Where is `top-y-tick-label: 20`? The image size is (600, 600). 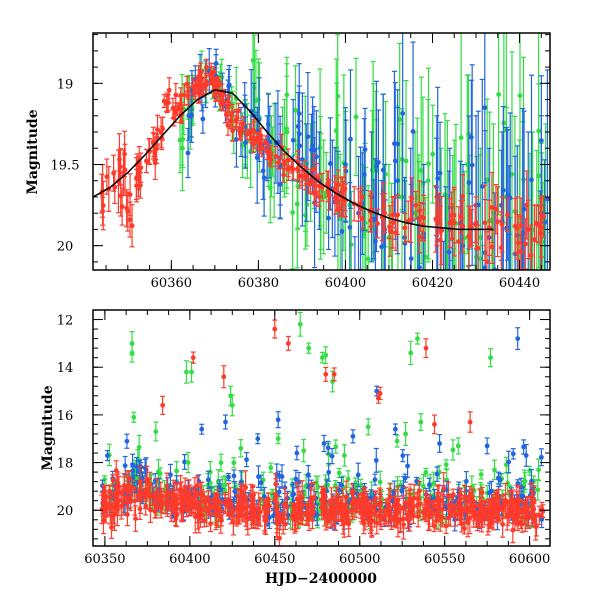 top-y-tick-label: 20 is located at coordinates (65, 247).